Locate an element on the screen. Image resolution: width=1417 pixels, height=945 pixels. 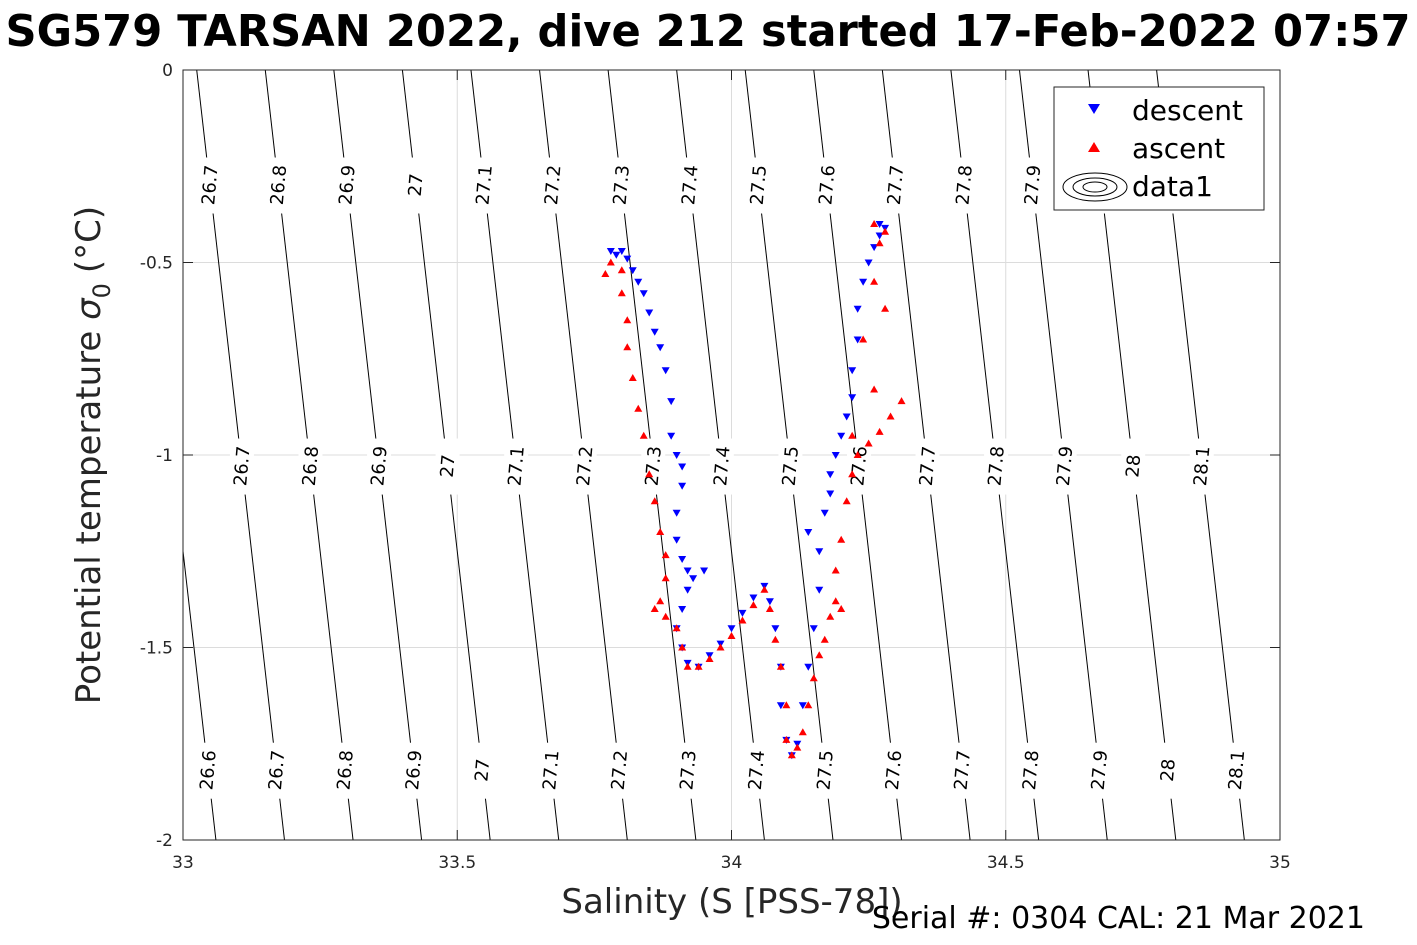
y-axis-label-text: Potential temperature is located at coordinates (89, 517).